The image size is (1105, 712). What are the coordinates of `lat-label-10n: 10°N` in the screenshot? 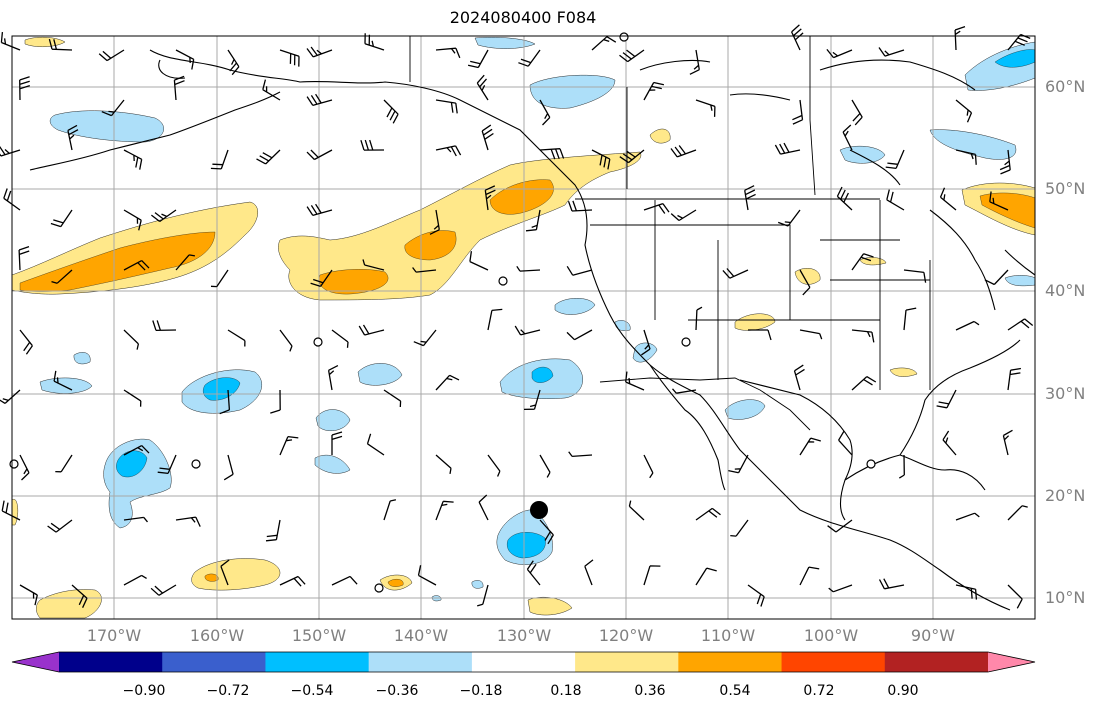 It's located at (1065, 597).